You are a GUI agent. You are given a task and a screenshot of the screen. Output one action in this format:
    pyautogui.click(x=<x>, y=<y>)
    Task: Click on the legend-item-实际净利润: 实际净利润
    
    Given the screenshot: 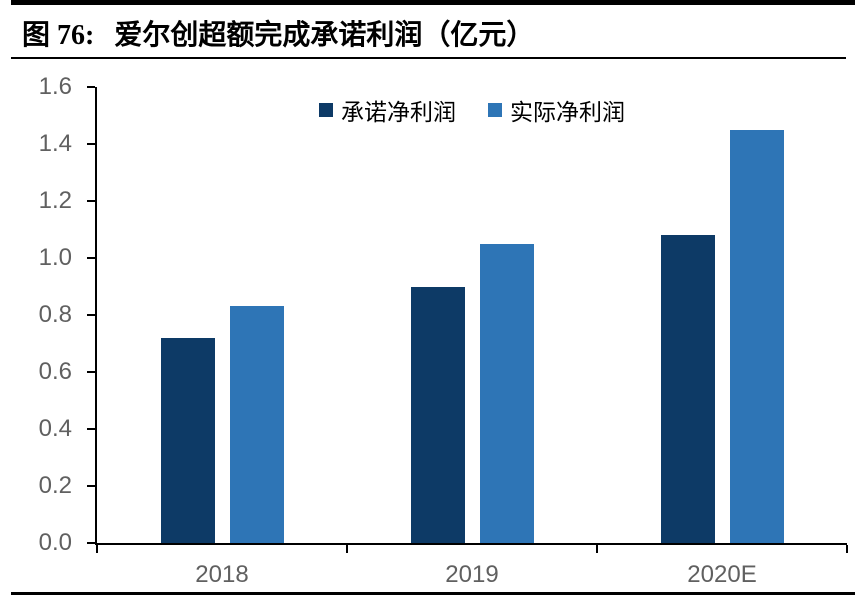 What is the action you would take?
    pyautogui.click(x=556, y=110)
    